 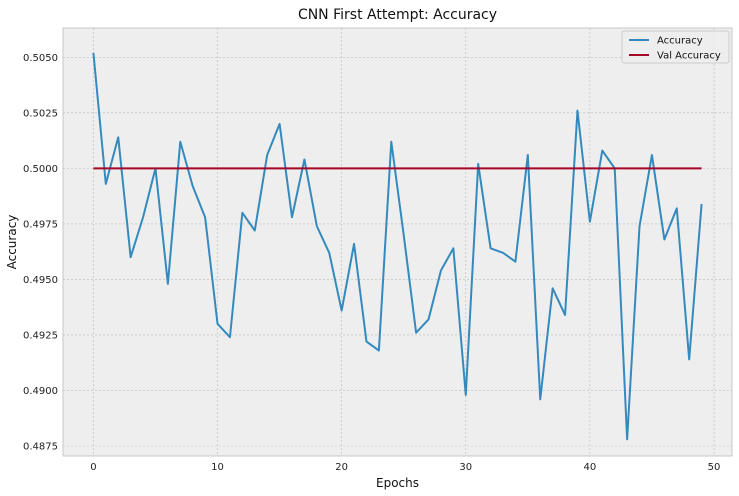 I want to click on x-axis-title: Epochs, so click(x=397, y=483).